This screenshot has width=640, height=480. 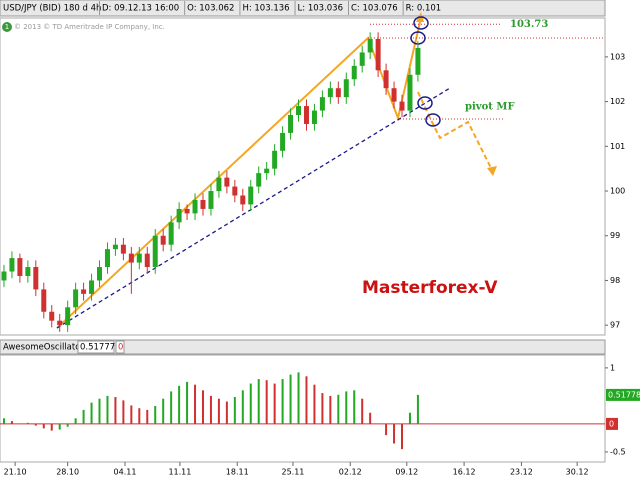 What do you see at coordinates (43, 348) in the screenshot?
I see `osc-name: AwesomeOscillator` at bounding box center [43, 348].